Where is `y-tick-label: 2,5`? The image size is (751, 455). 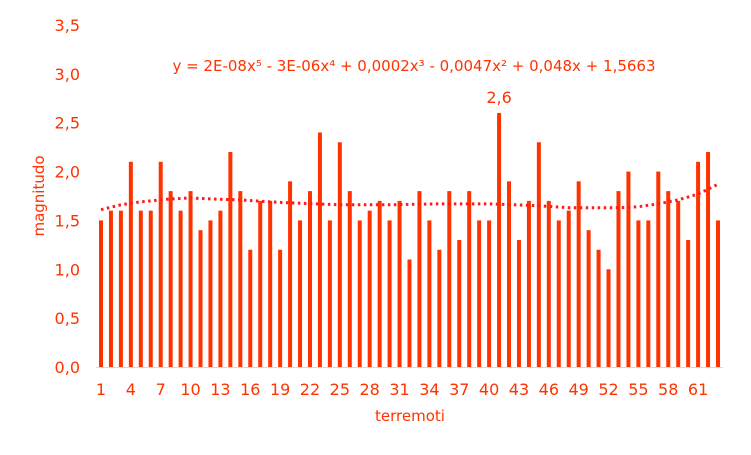
y-tick-label: 2,5 is located at coordinates (67, 123).